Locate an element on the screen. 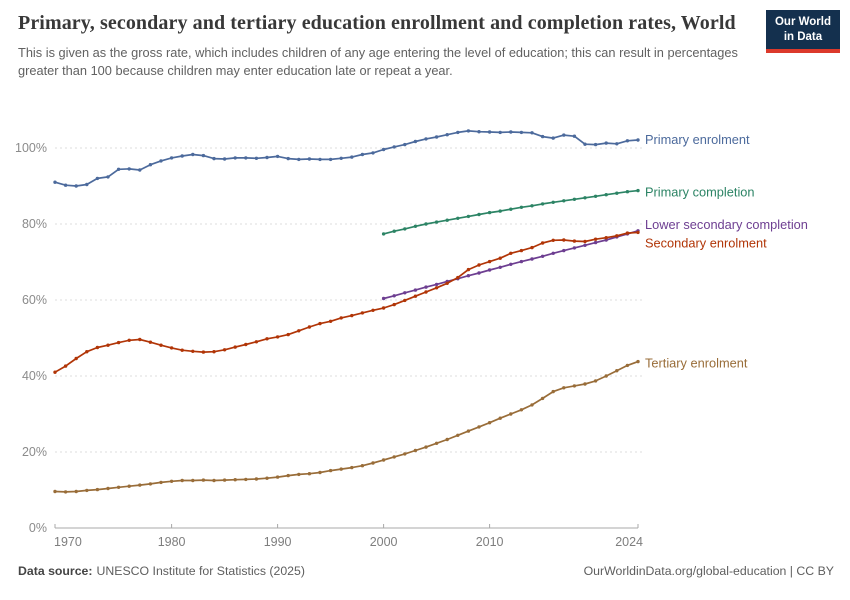  series-line-primary-enrolment is located at coordinates (346, 158).